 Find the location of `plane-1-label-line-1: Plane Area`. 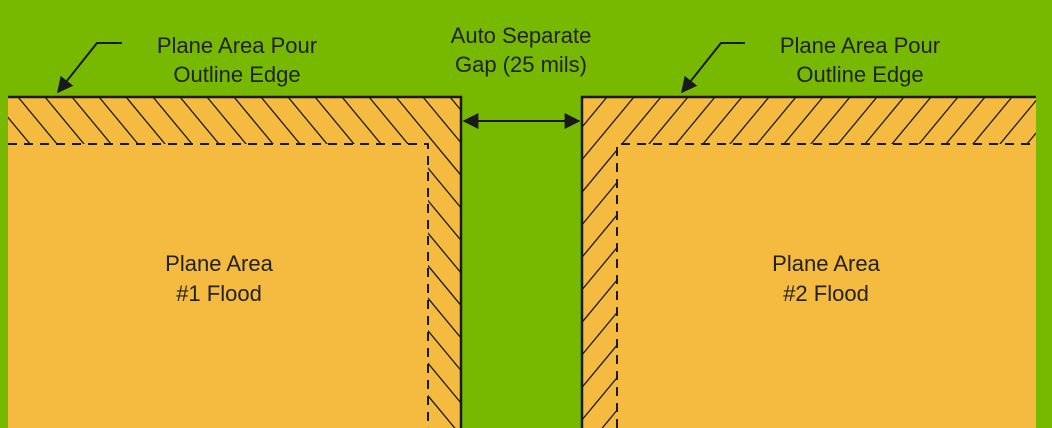

plane-1-label-line-1: Plane Area is located at coordinates (219, 263).